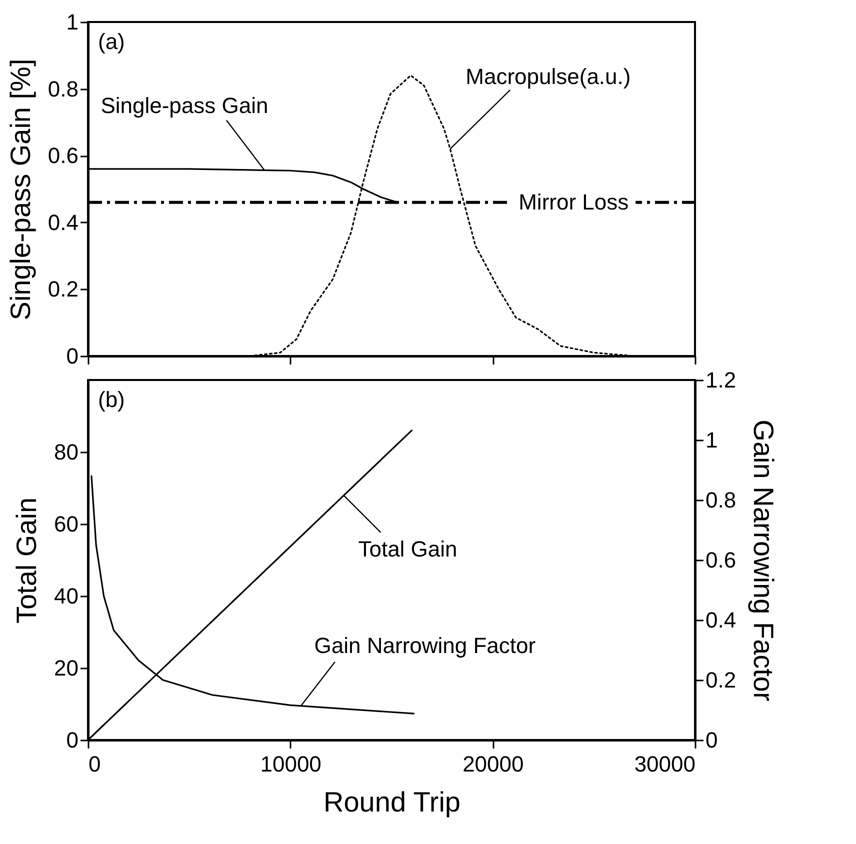  Describe the element at coordinates (63, 155) in the screenshot. I see `y-tick-label: 0.6` at that location.